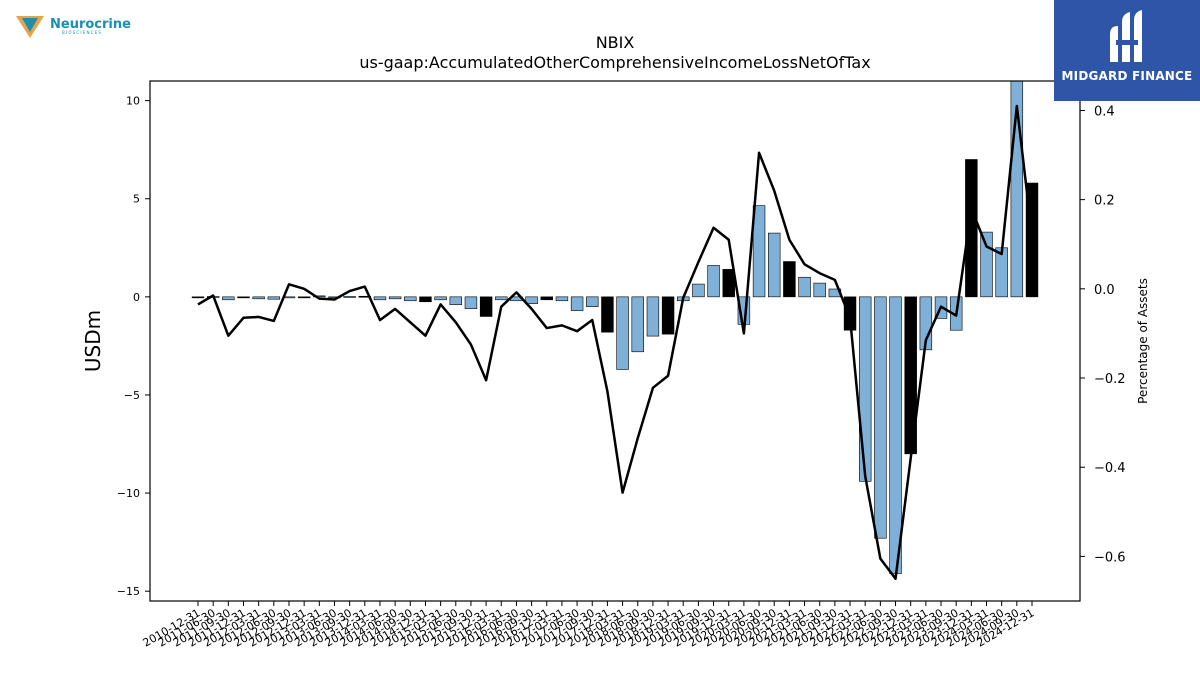 The height and width of the screenshot is (675, 1200). I want to click on midgard-logo-mark, so click(1126, 36).